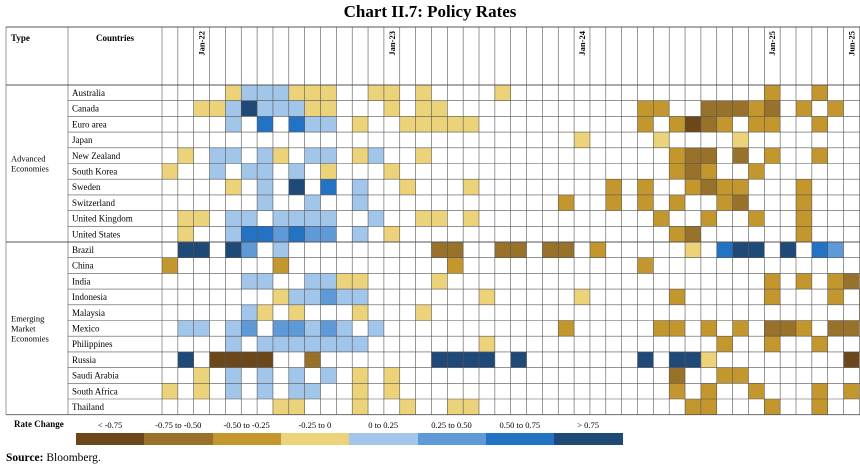 Image resolution: width=860 pixels, height=468 pixels. Describe the element at coordinates (53, 458) in the screenshot. I see `source-note: Source: Bloomberg.` at that location.